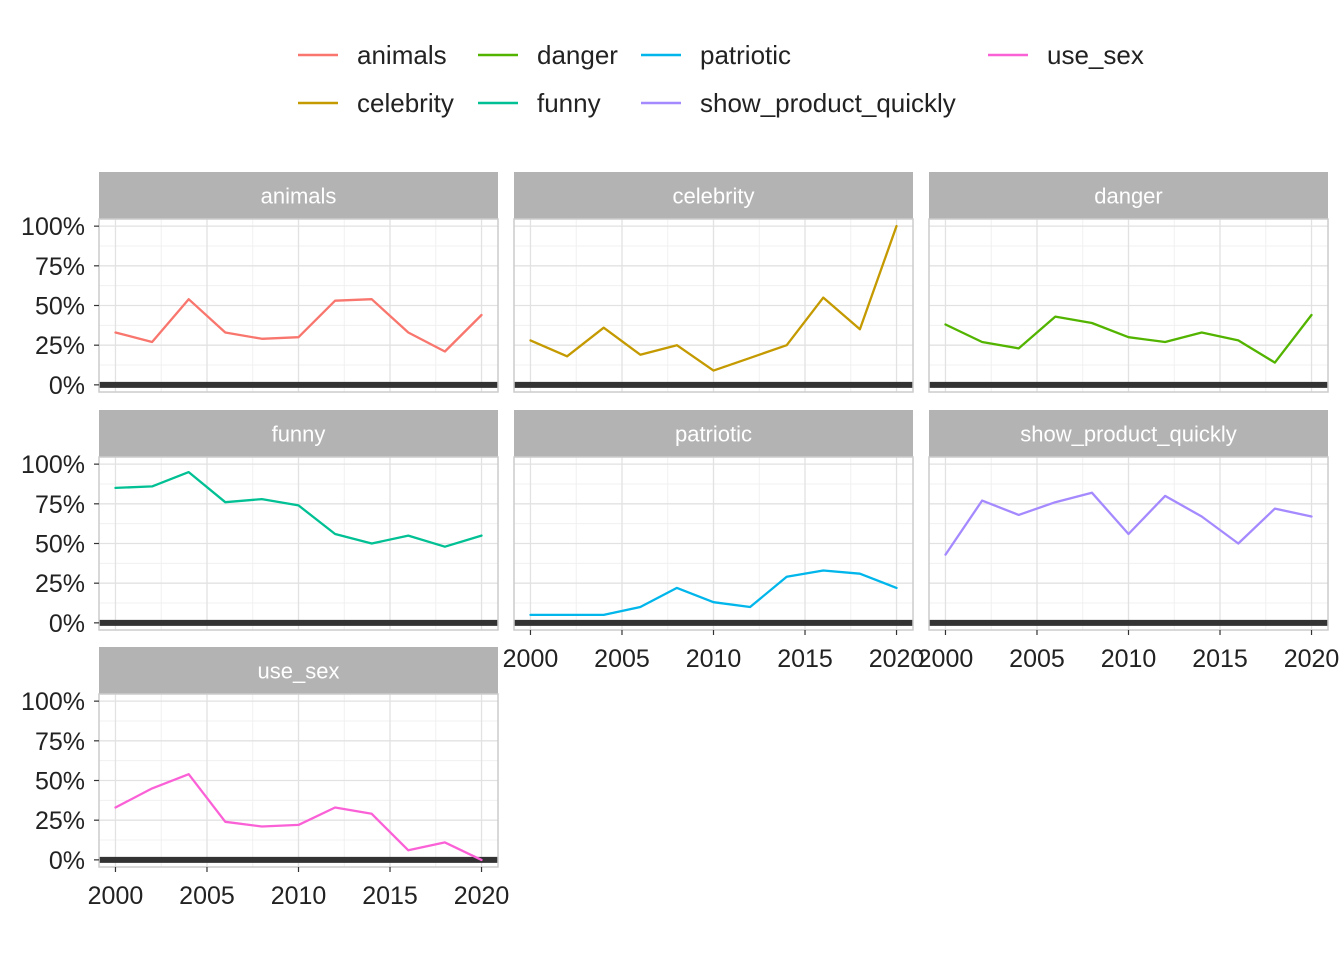 This screenshot has height=960, width=1344. I want to click on legend-label-show_product_quickly: show_product_quickly, so click(828, 103).